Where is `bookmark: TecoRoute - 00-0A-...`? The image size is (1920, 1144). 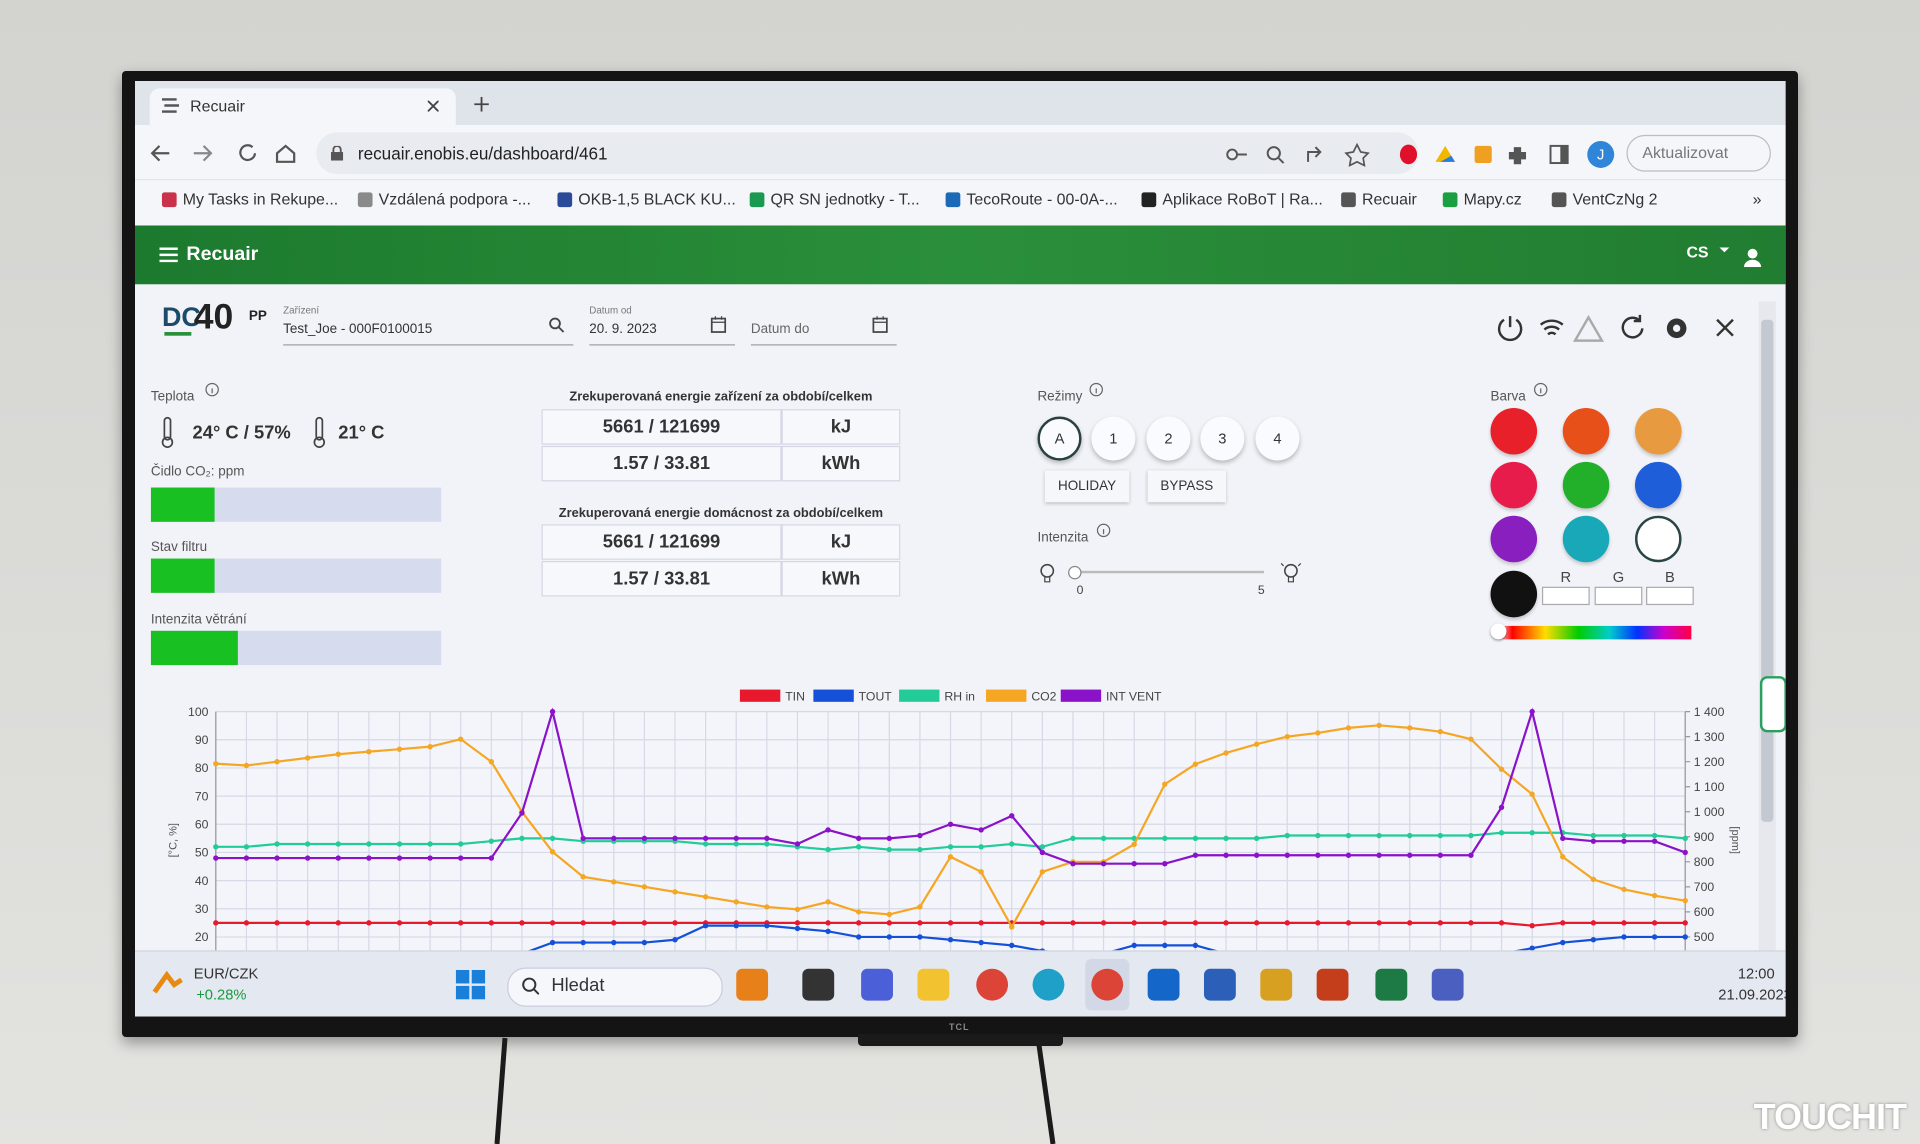
bookmark: TecoRoute - 00-0A-... is located at coordinates (1042, 199).